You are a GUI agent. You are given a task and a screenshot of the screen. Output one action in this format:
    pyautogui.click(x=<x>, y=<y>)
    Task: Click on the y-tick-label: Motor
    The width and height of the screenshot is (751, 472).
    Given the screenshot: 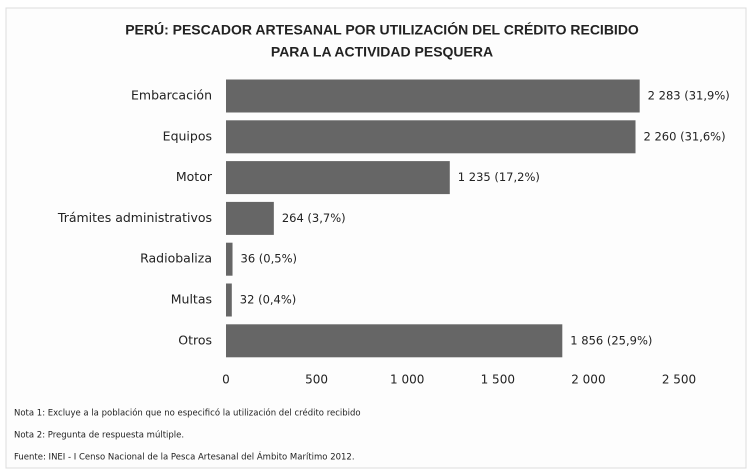 What is the action you would take?
    pyautogui.click(x=194, y=176)
    